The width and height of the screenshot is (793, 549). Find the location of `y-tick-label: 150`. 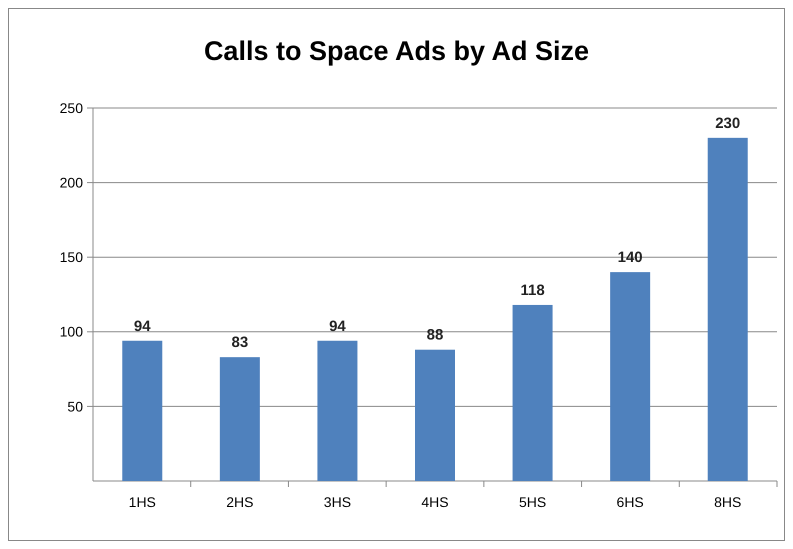

y-tick-label: 150 is located at coordinates (72, 257).